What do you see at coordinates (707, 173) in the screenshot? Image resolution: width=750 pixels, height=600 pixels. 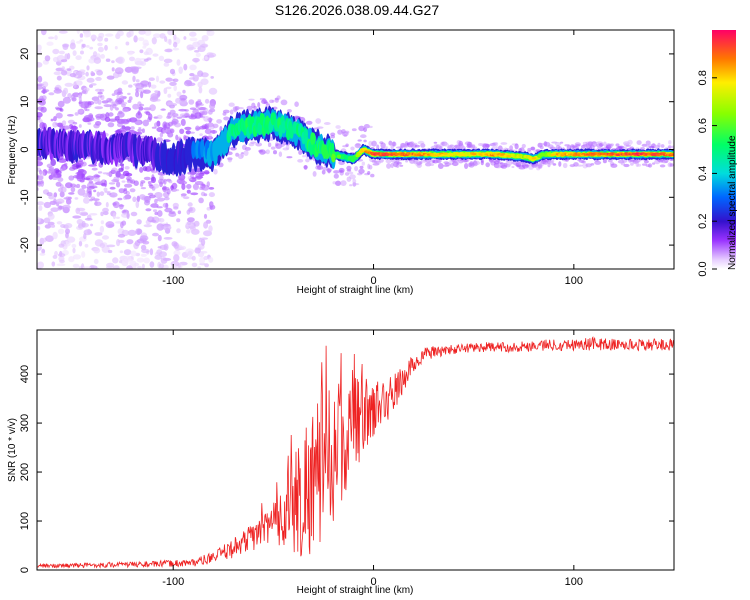 I see `colorbar-ticks: 0.0 0.2 0.4 0.6 0.8` at bounding box center [707, 173].